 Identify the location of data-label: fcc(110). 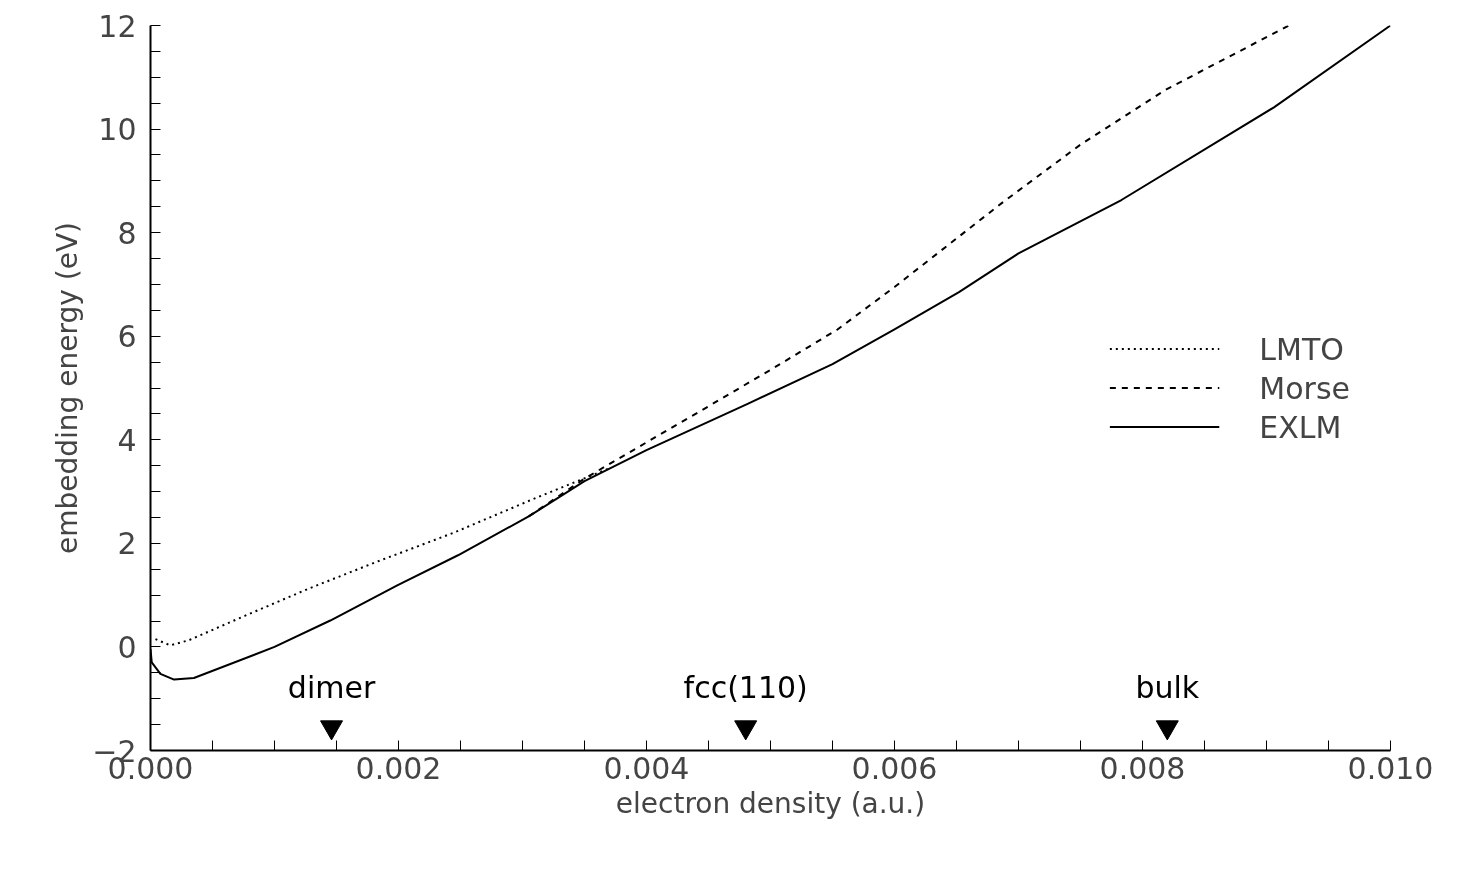
(745, 688).